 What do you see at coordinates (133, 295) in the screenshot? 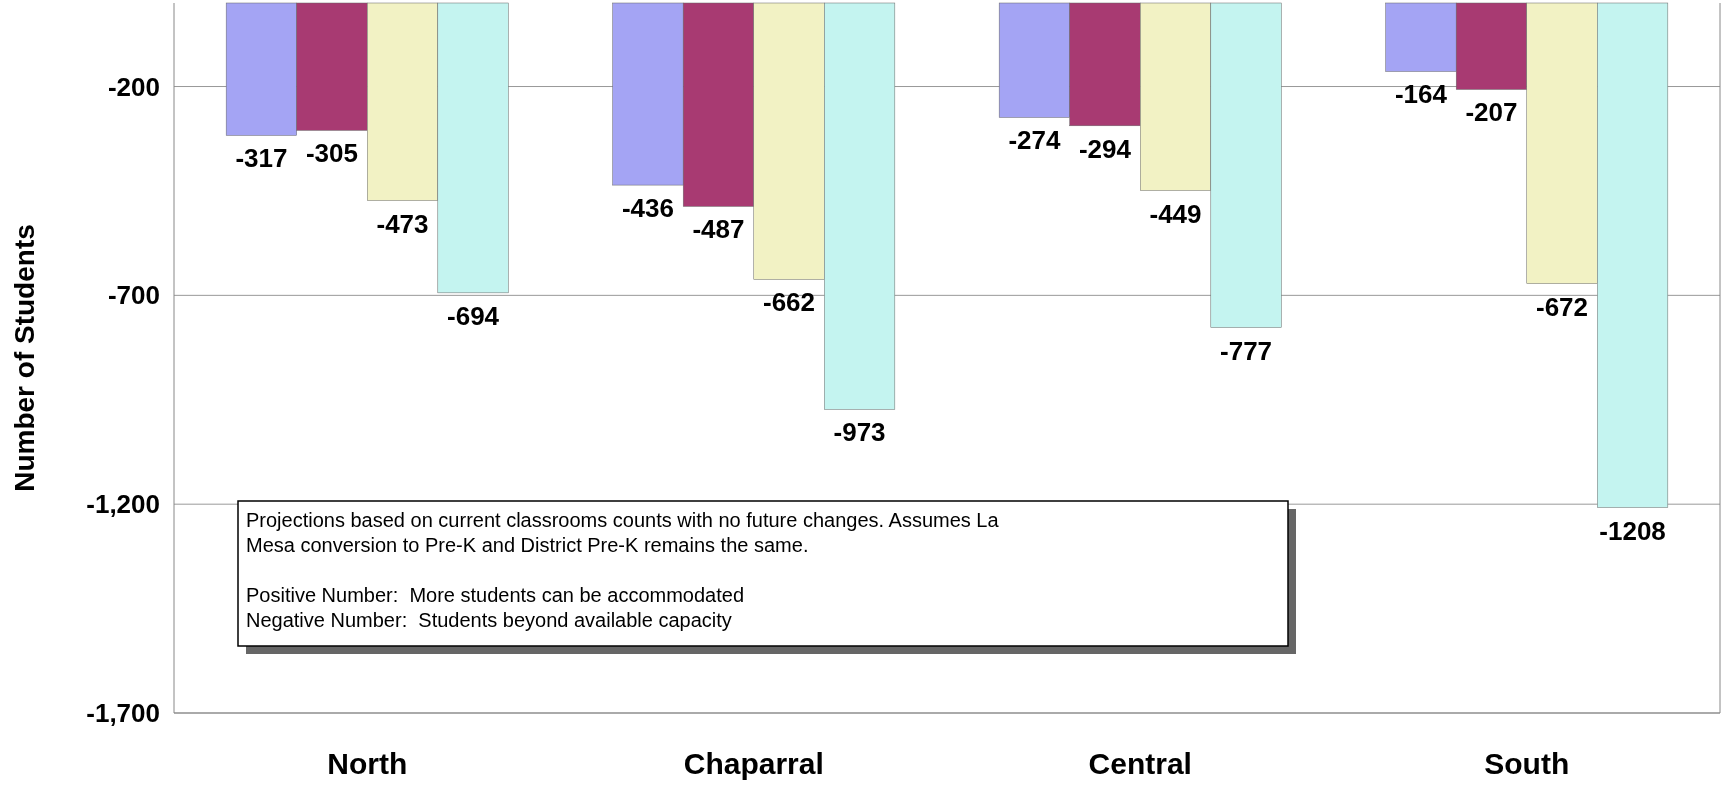
I see `y-tick-label: -700` at bounding box center [133, 295].